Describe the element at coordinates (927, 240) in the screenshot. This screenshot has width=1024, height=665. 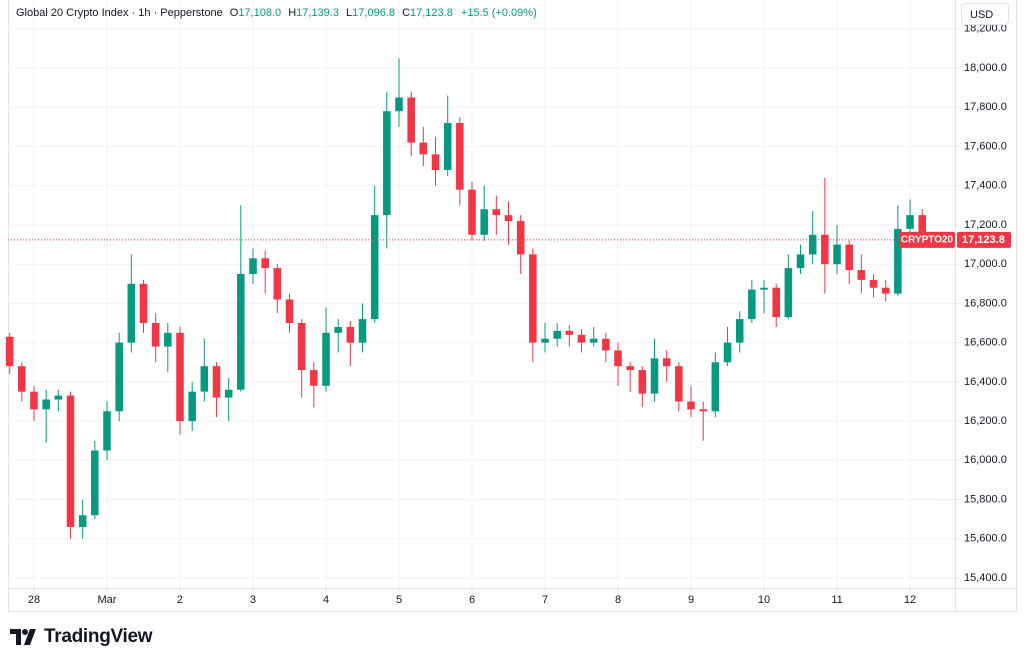
I see `symbol-tag: CRYPTO20` at that location.